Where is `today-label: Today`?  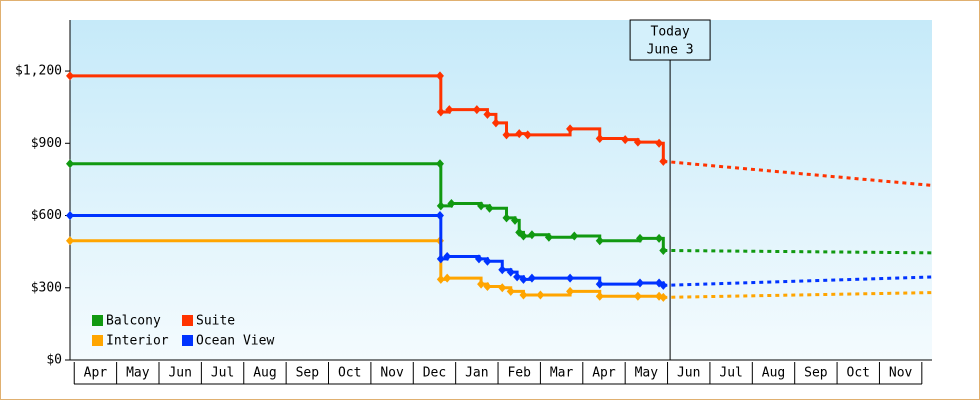 today-label: Today is located at coordinates (670, 32).